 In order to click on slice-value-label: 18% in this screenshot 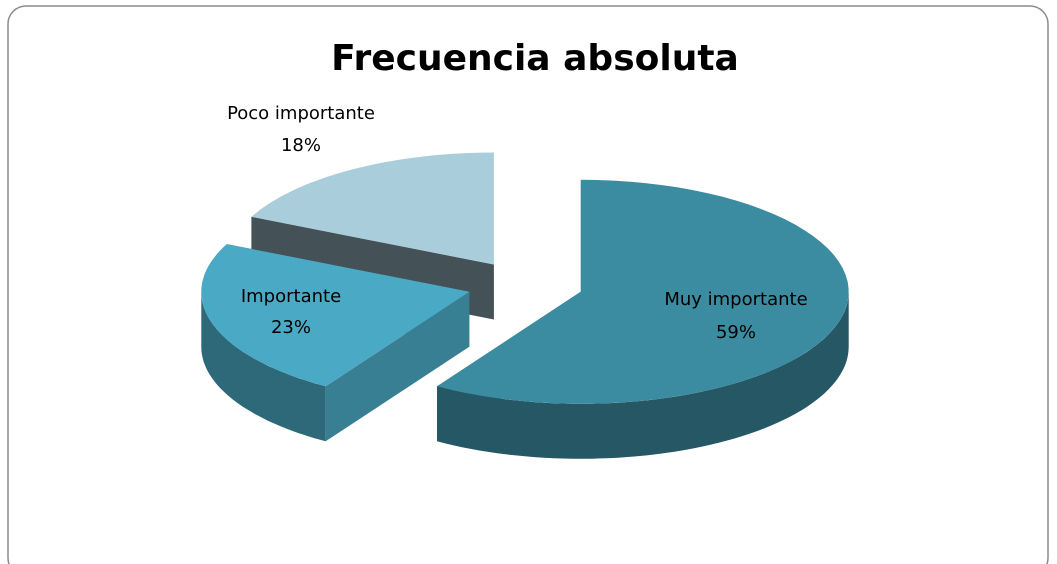, I will do `click(301, 145)`.